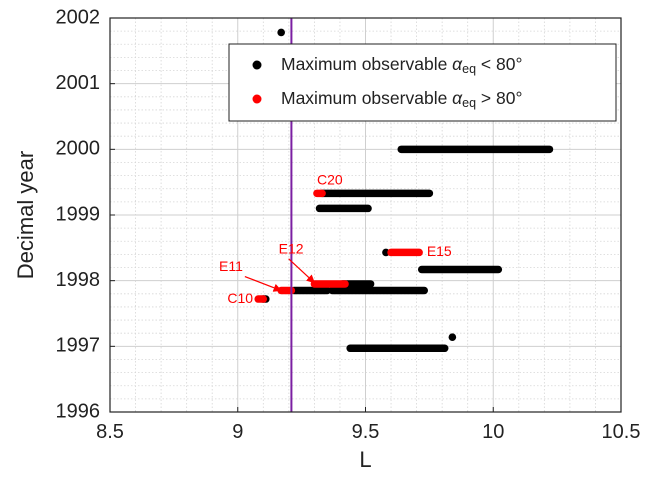  Describe the element at coordinates (621, 432) in the screenshot. I see `x-tick-label: 10.5` at that location.